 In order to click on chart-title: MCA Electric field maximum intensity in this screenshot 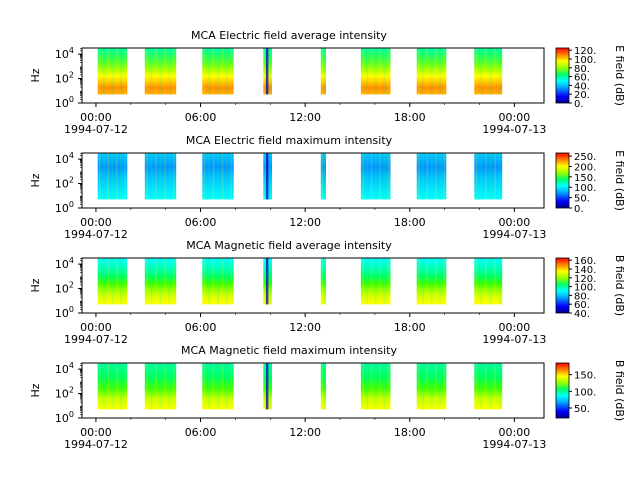, I will do `click(289, 140)`.